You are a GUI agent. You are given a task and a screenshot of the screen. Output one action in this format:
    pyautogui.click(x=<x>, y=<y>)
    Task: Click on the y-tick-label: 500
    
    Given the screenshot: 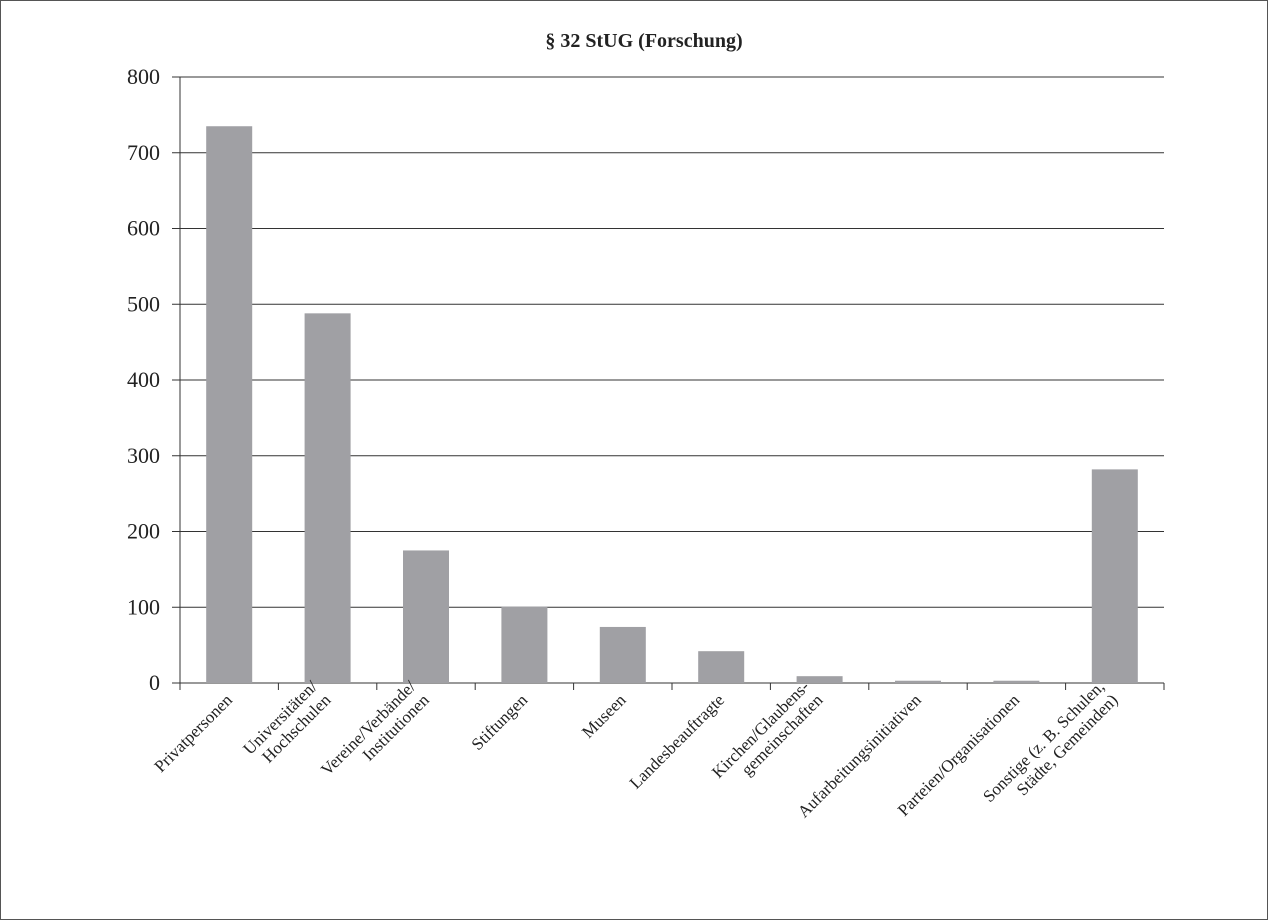 What is the action you would take?
    pyautogui.click(x=143, y=303)
    